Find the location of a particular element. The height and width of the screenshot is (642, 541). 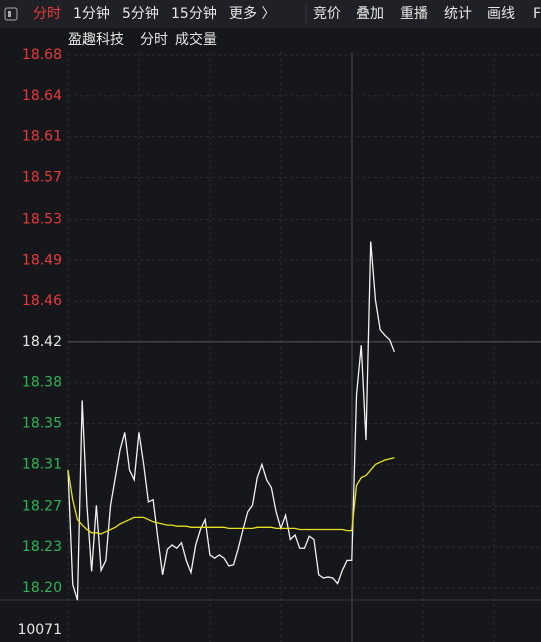

tool: 竞价 is located at coordinates (327, 13).